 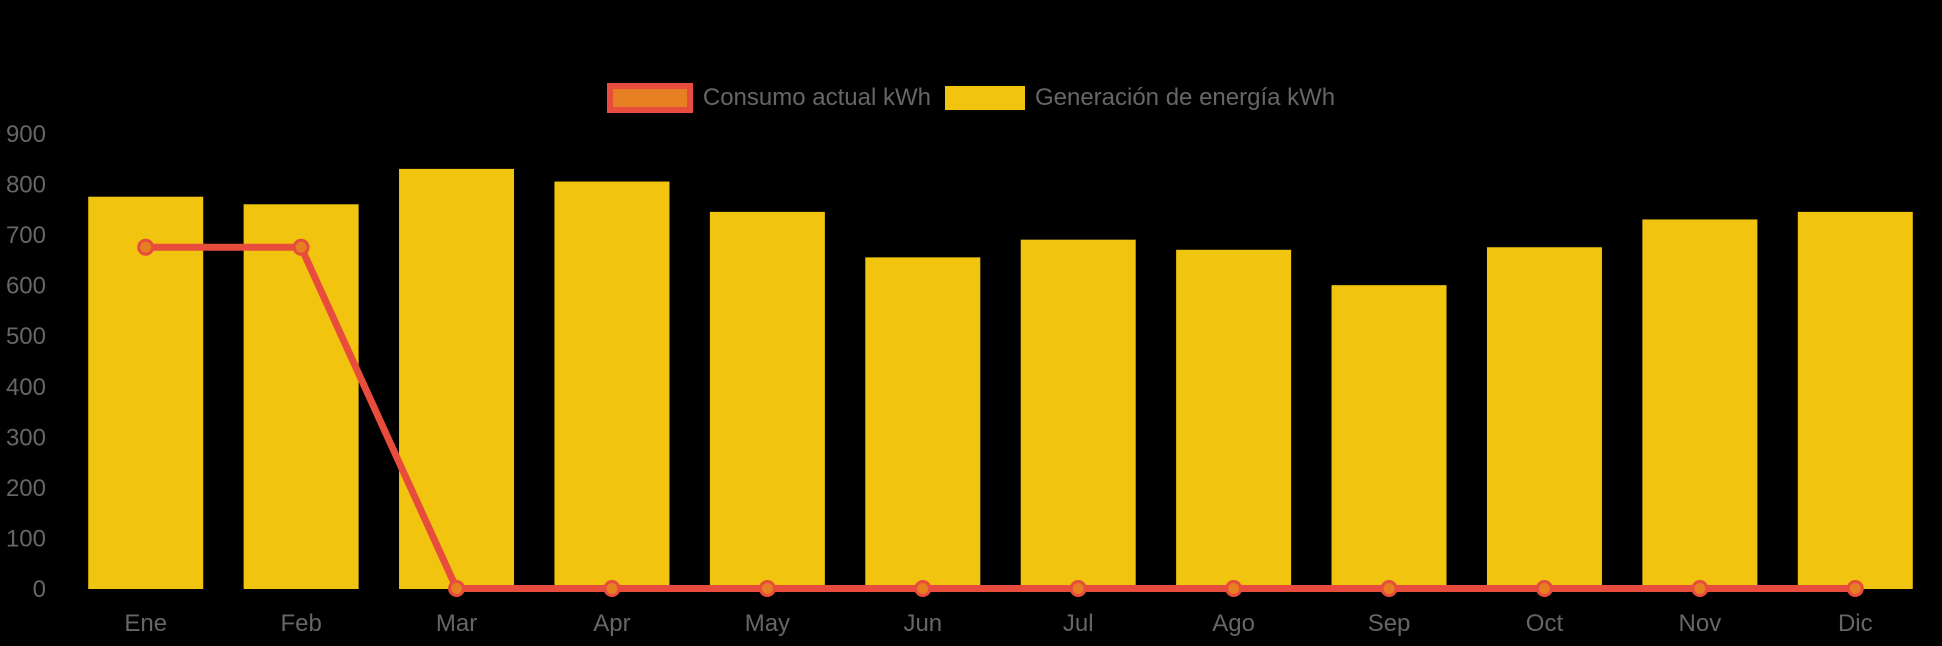 I want to click on y-tick-label: 900, so click(x=26, y=134).